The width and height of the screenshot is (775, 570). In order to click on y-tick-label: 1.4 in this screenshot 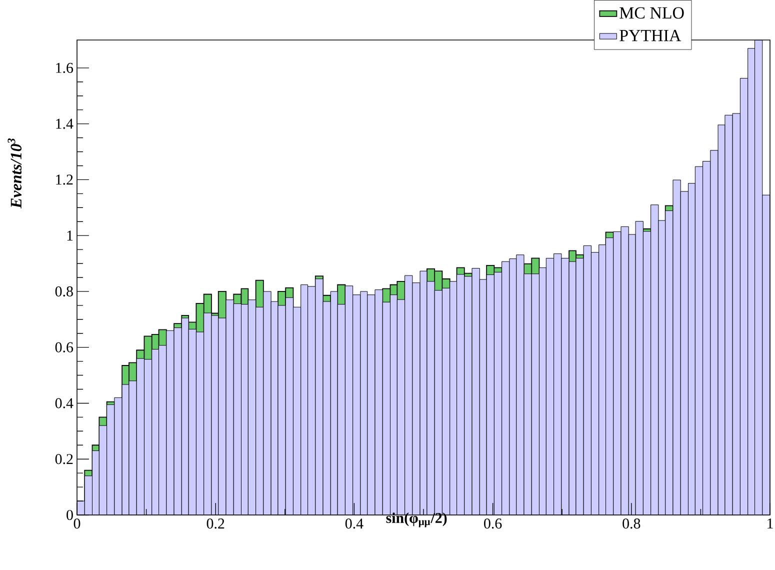, I will do `click(65, 123)`.